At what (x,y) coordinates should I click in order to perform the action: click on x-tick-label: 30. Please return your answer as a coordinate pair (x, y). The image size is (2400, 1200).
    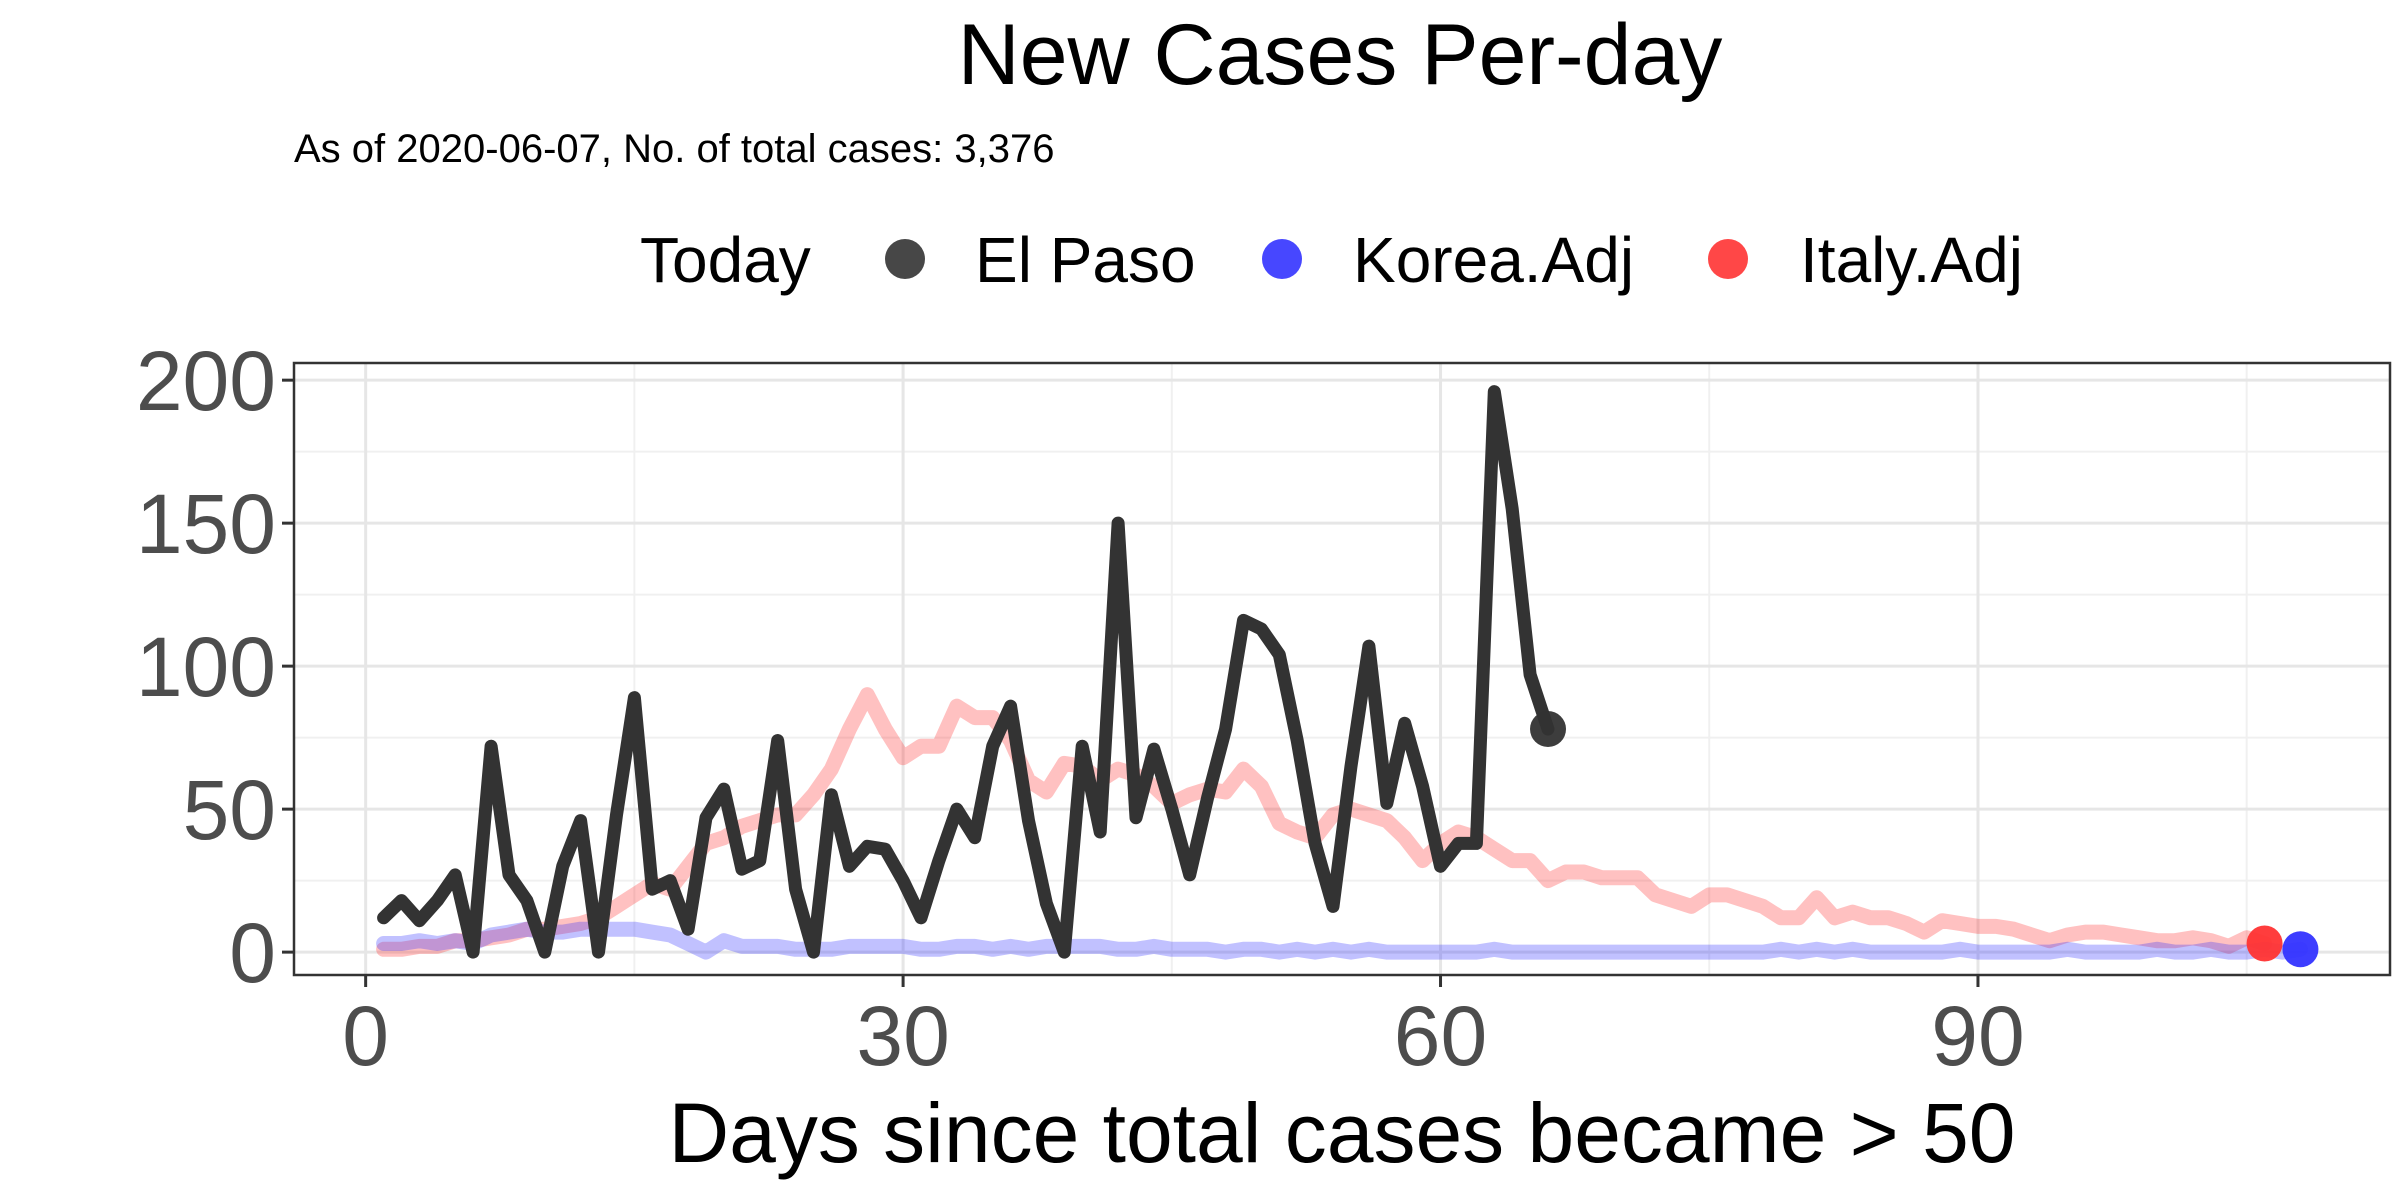
    Looking at the image, I should click on (902, 1036).